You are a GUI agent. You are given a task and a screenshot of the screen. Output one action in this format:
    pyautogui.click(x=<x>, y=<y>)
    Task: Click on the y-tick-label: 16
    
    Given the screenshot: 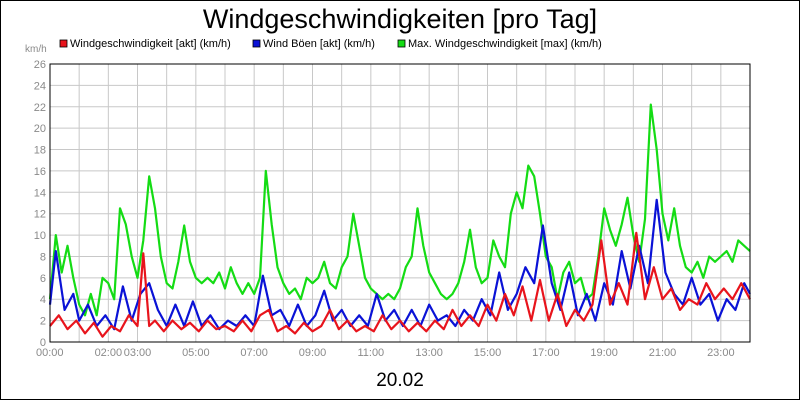 What is the action you would take?
    pyautogui.click(x=40, y=172)
    